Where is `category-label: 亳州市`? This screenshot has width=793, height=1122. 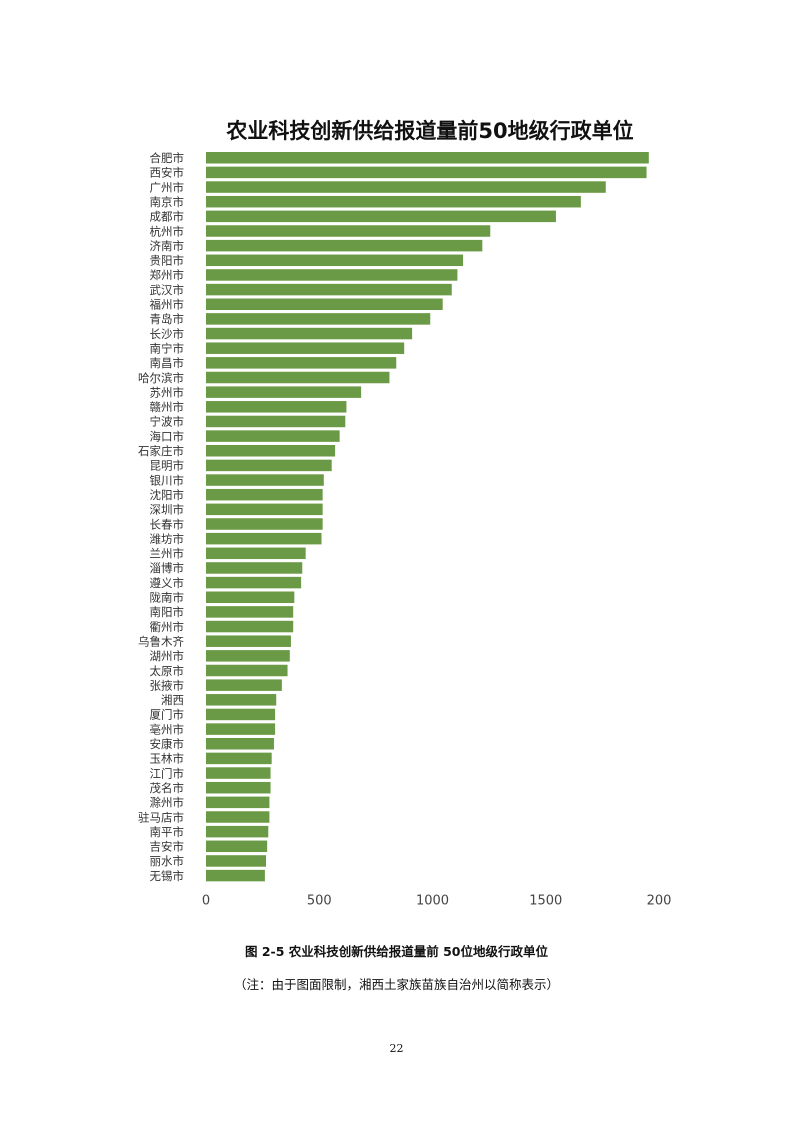 category-label: 亳州市 is located at coordinates (167, 729).